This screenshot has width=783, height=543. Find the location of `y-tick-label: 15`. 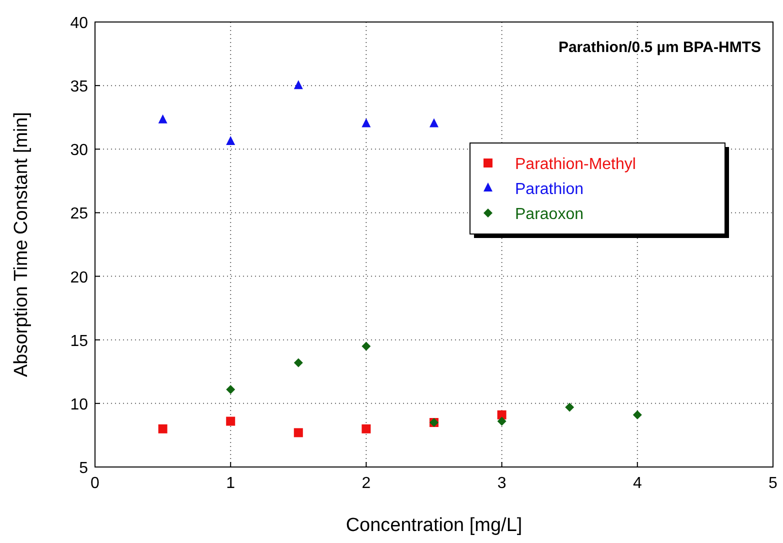

y-tick-label: 15 is located at coordinates (79, 341).